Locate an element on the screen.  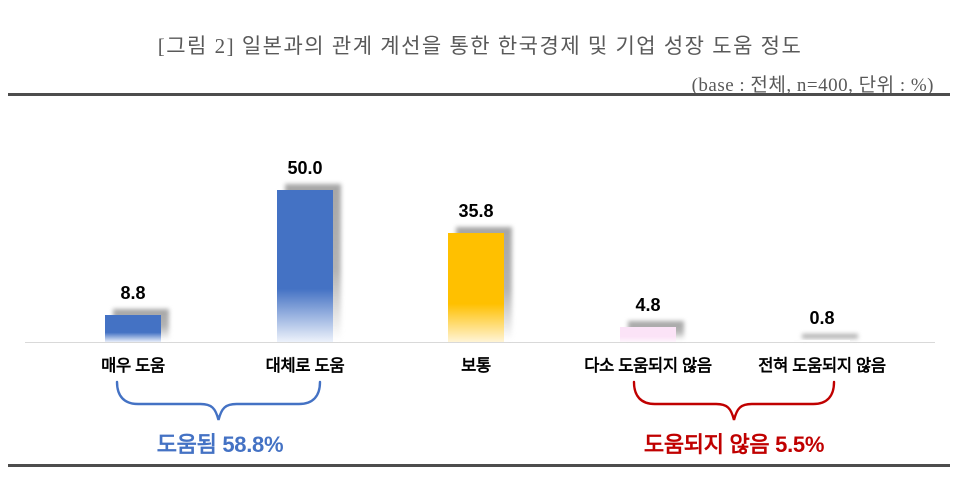
helped-group-brace is located at coordinates (218, 400).